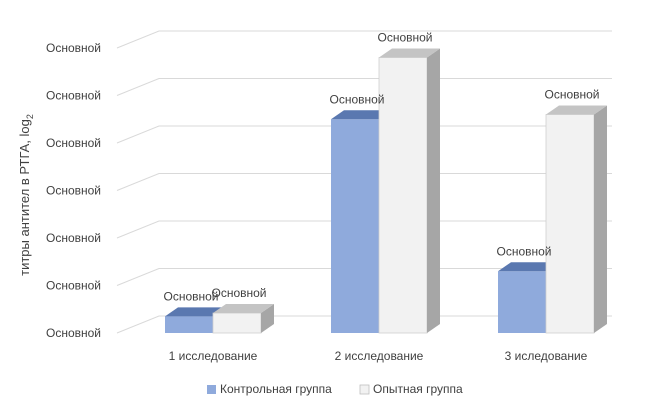 The width and height of the screenshot is (672, 417). What do you see at coordinates (335, 389) in the screenshot?
I see `legend: Контрольная группа Опытная группа` at bounding box center [335, 389].